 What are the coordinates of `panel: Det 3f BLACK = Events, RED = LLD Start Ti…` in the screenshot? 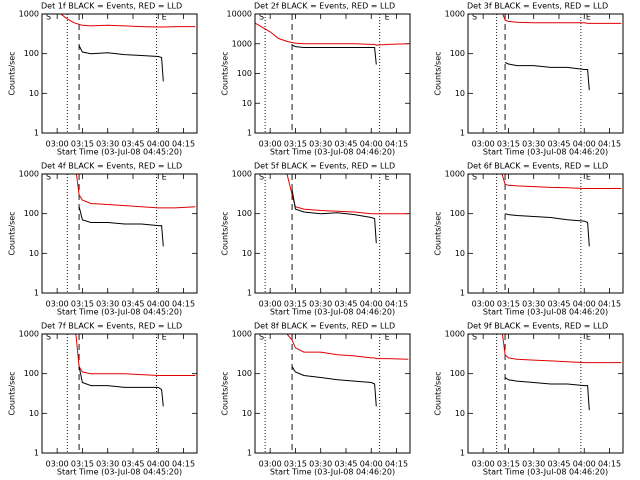 It's located at (529, 79).